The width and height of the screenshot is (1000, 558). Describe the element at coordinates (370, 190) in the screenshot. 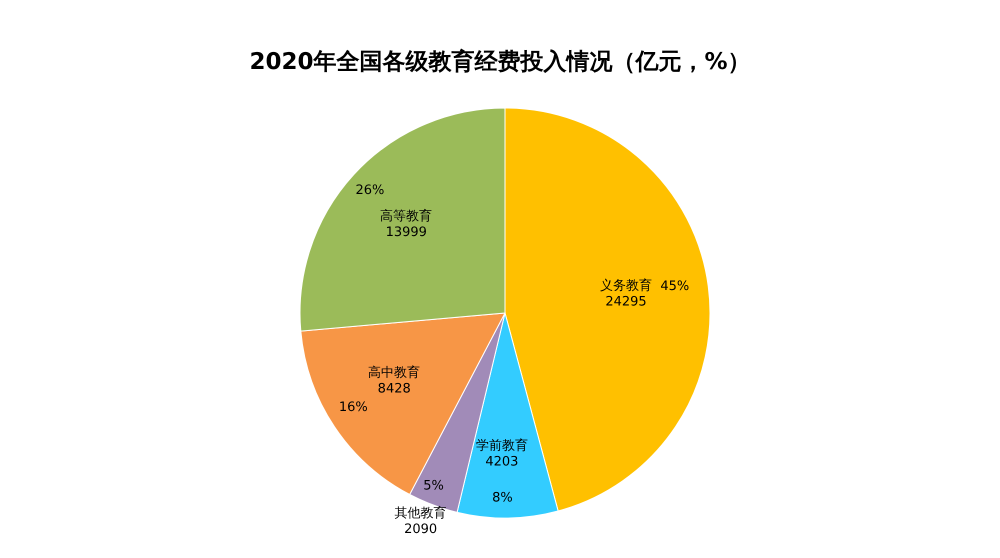

I see `text: 26%` at that location.